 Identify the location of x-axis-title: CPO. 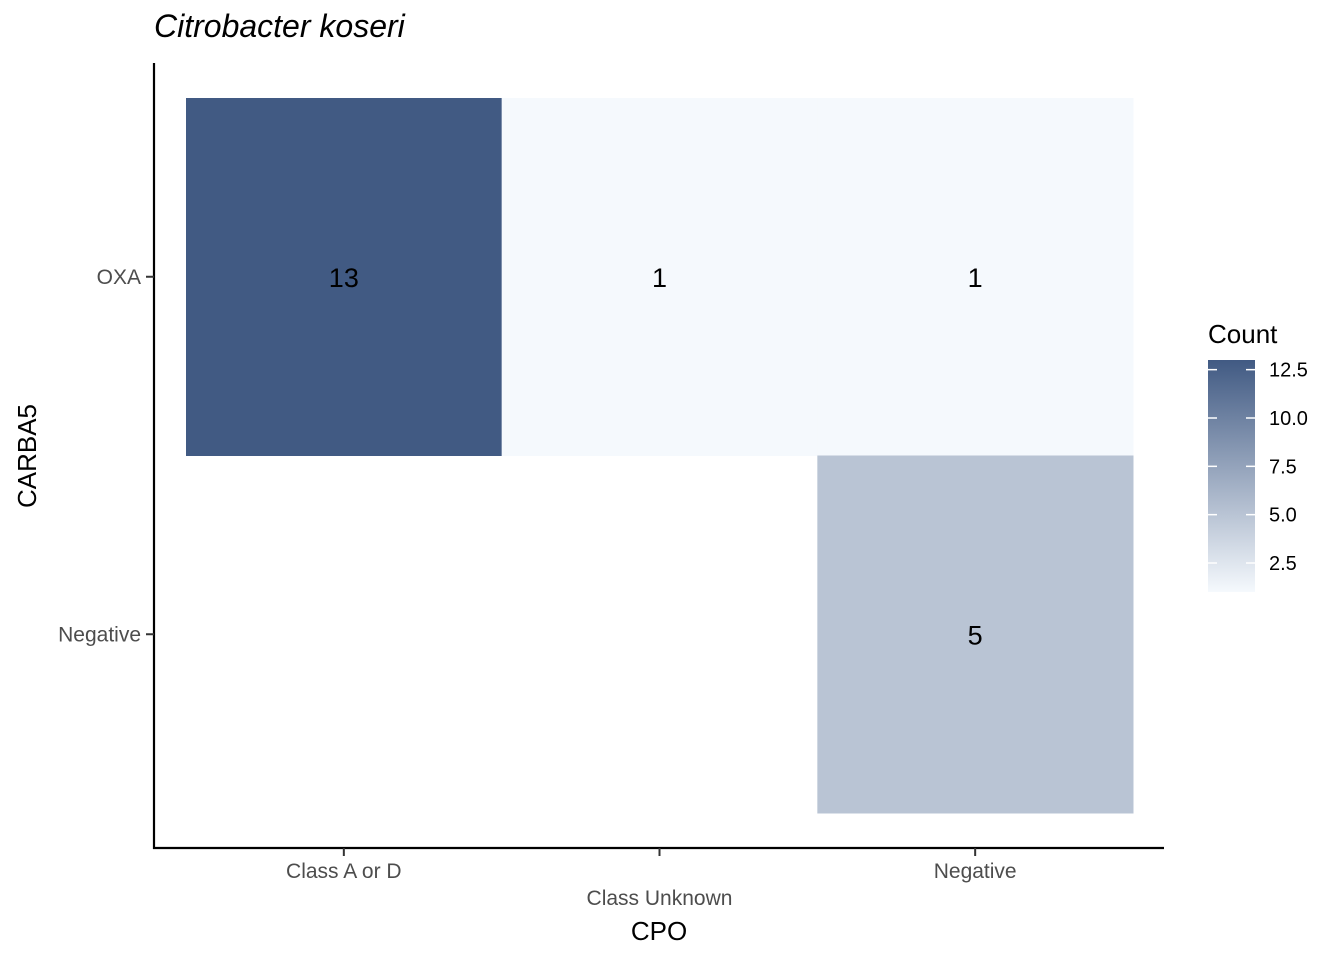
(659, 931).